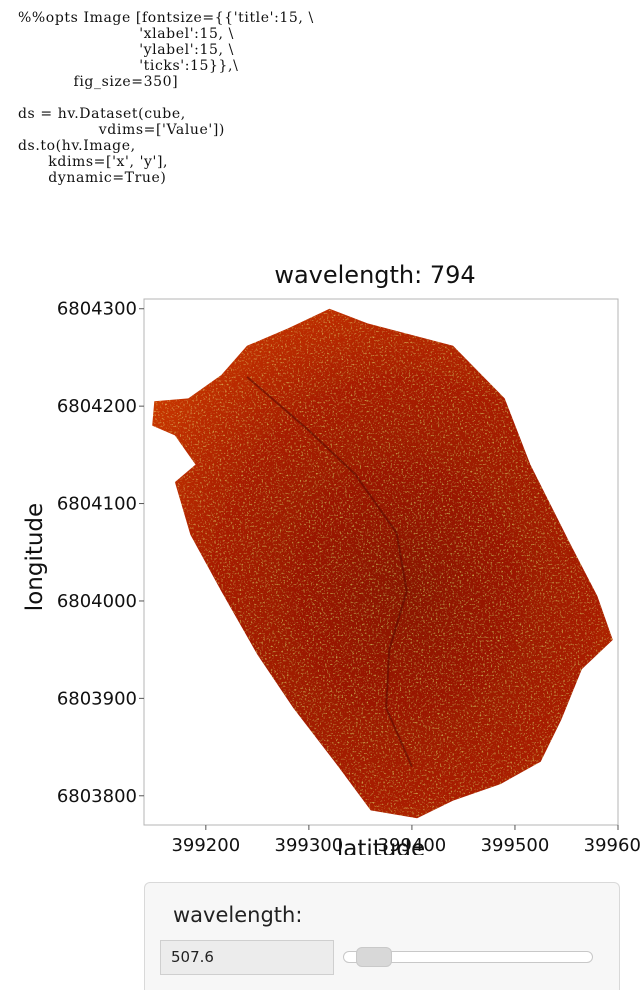  Describe the element at coordinates (238, 915) in the screenshot. I see `wavelength-label: wavelength:` at that location.